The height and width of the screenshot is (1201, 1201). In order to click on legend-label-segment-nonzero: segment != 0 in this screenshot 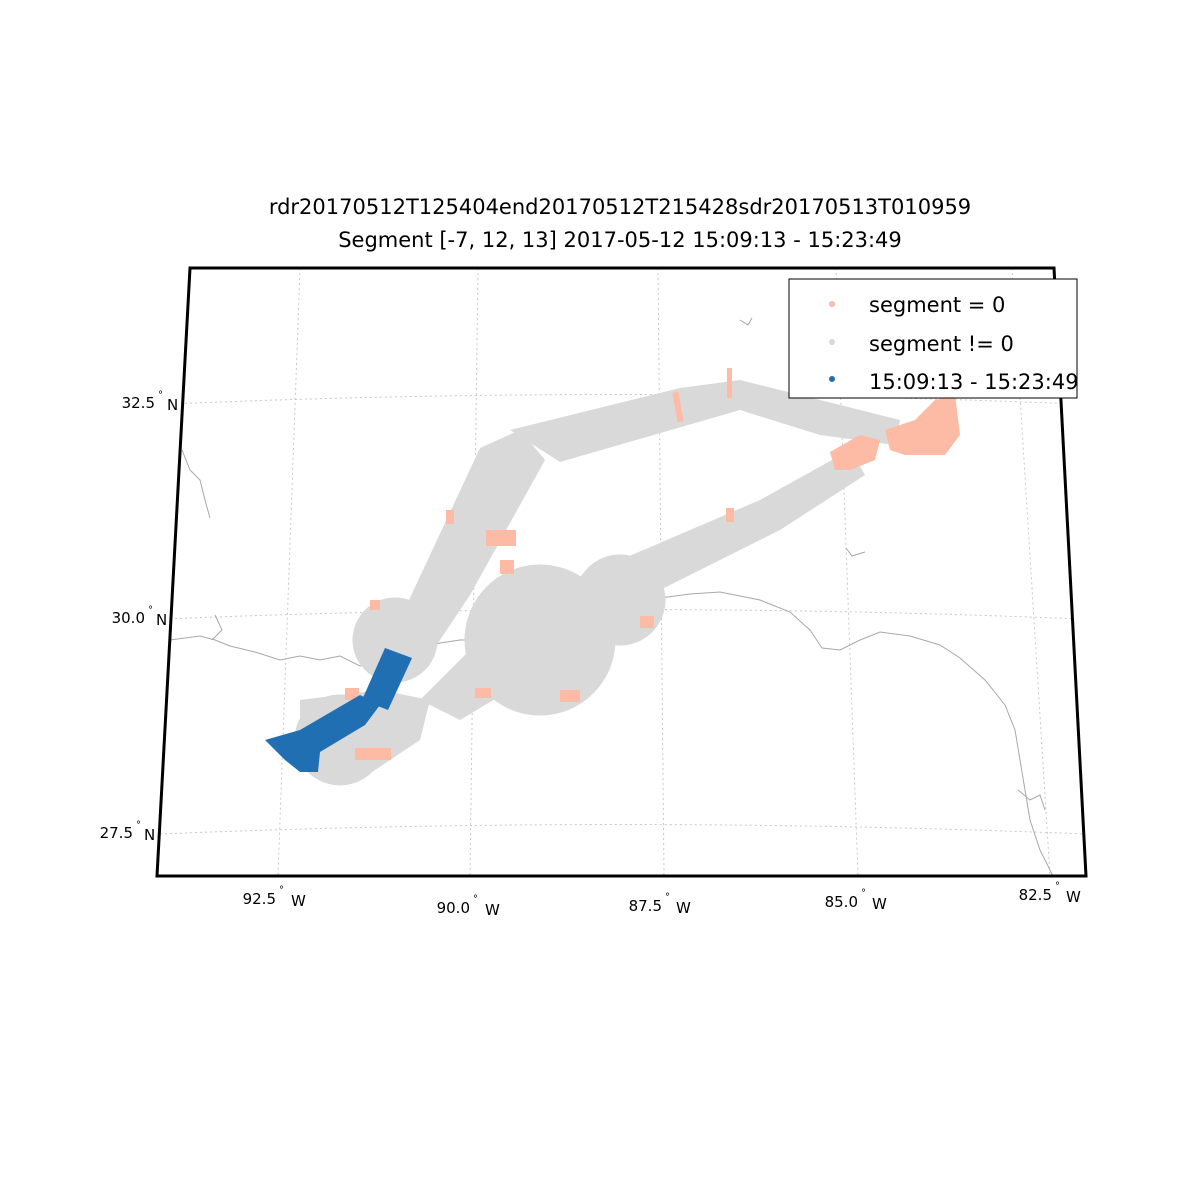, I will do `click(941, 344)`.